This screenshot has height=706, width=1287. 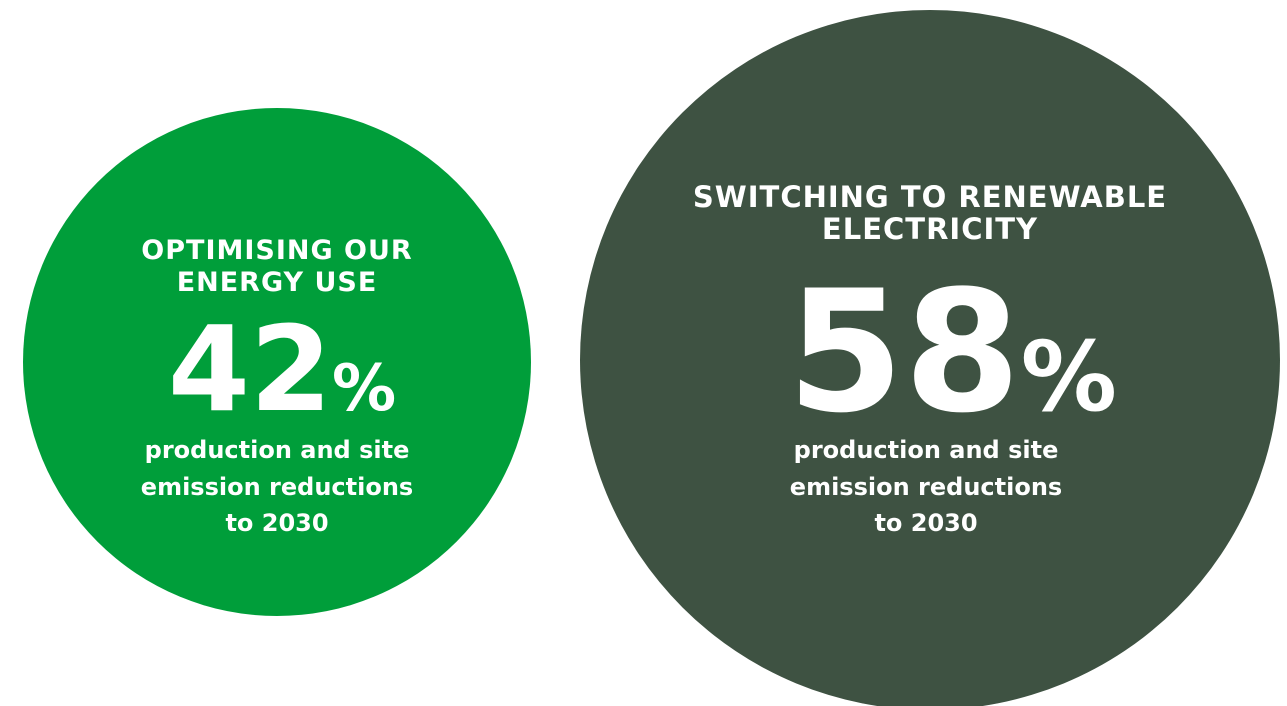 I want to click on stat-value: 42, so click(x=250, y=369).